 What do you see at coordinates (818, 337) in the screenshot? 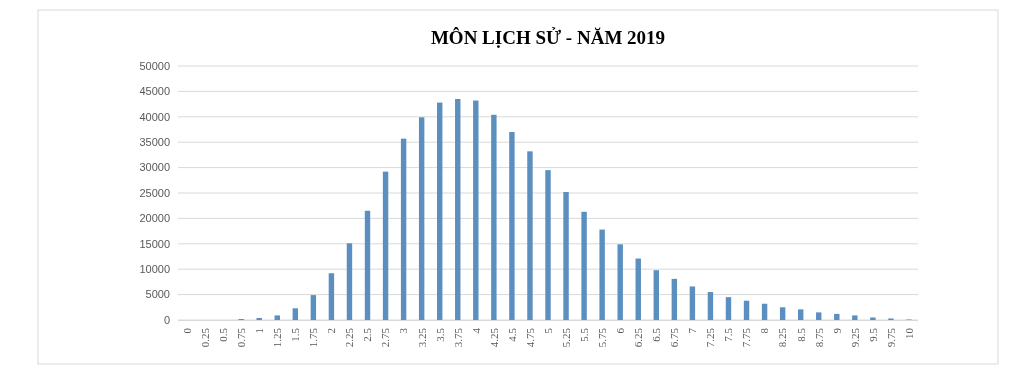
I see `x-tick-label: 8.75` at bounding box center [818, 337].